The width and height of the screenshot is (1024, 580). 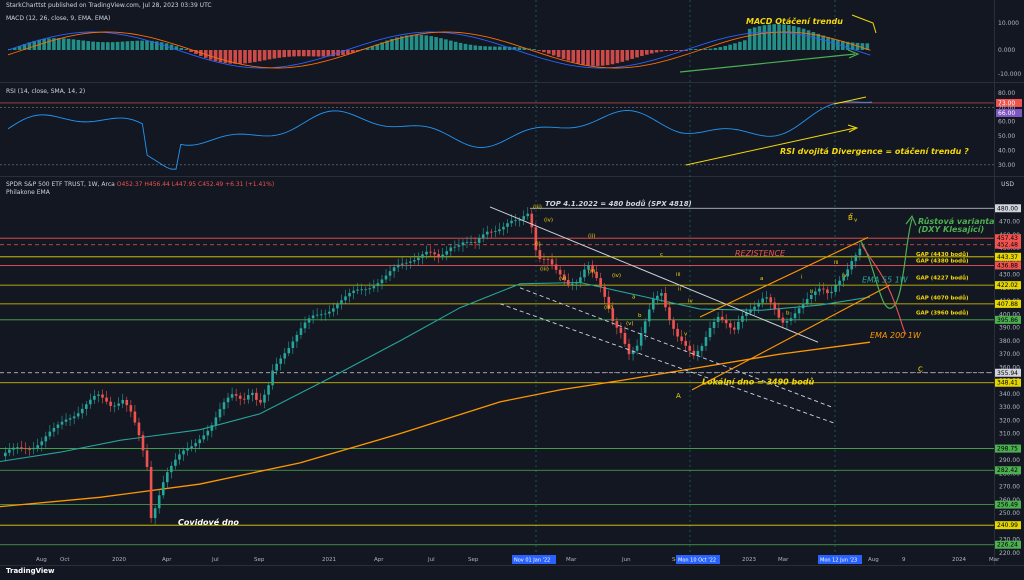 What do you see at coordinates (512, 572) in the screenshot?
I see `time-axis` at bounding box center [512, 572].